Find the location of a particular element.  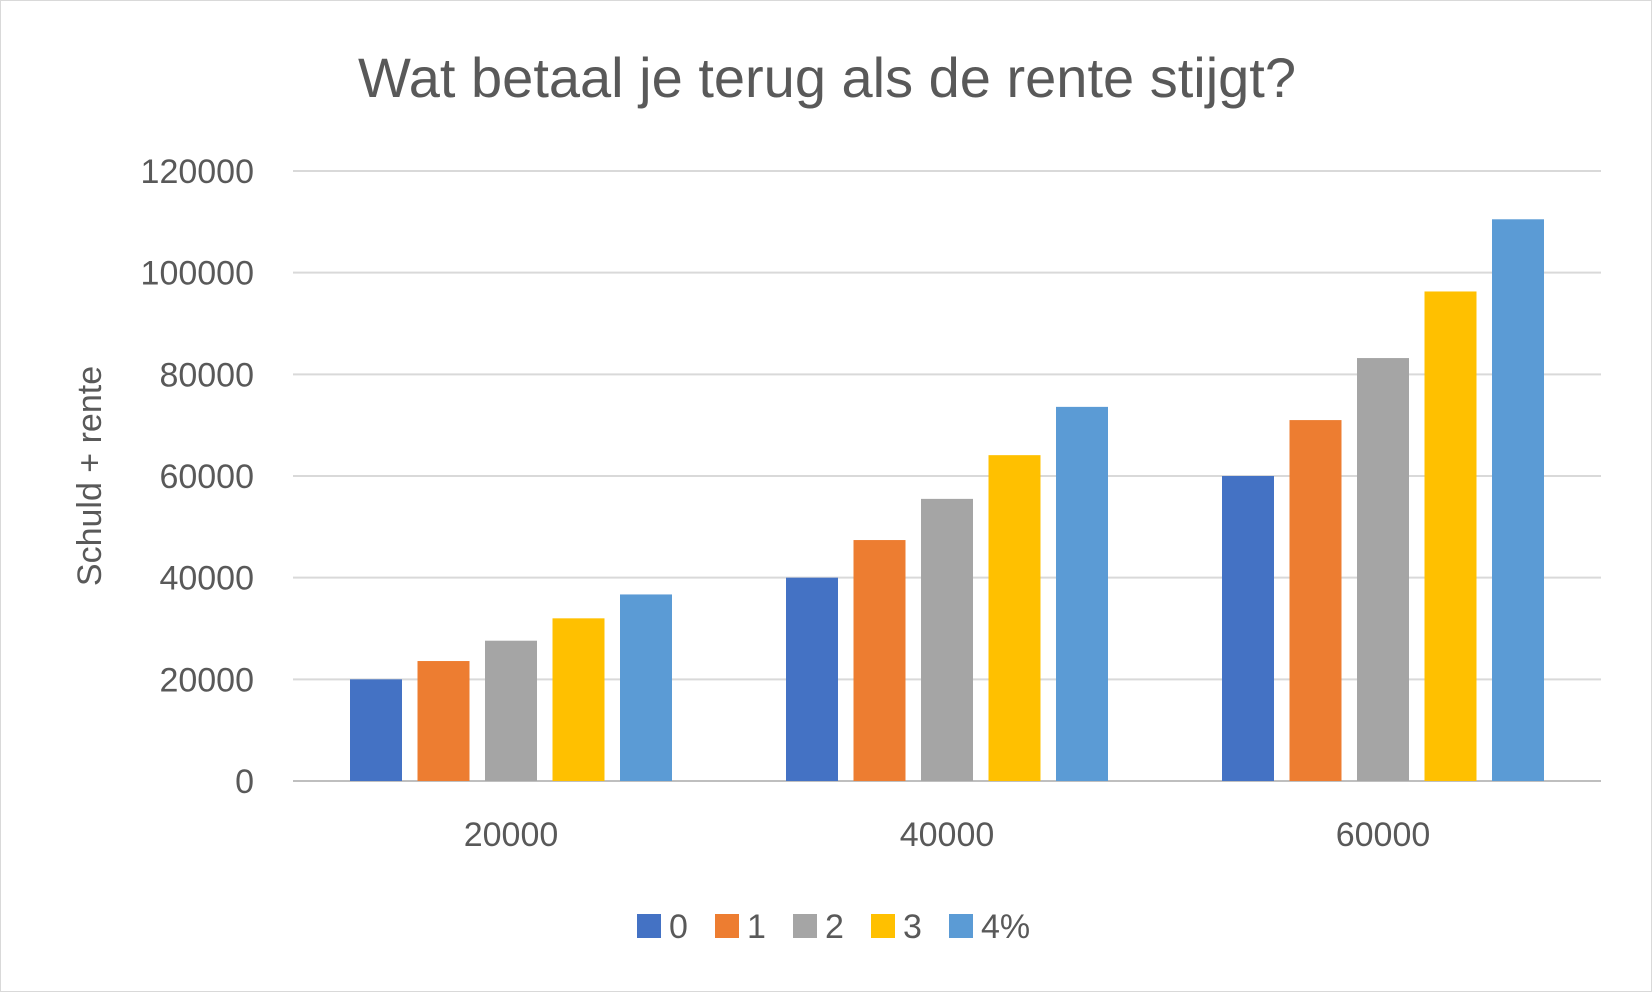

legend-item-4pct: 4% is located at coordinates (989, 927).